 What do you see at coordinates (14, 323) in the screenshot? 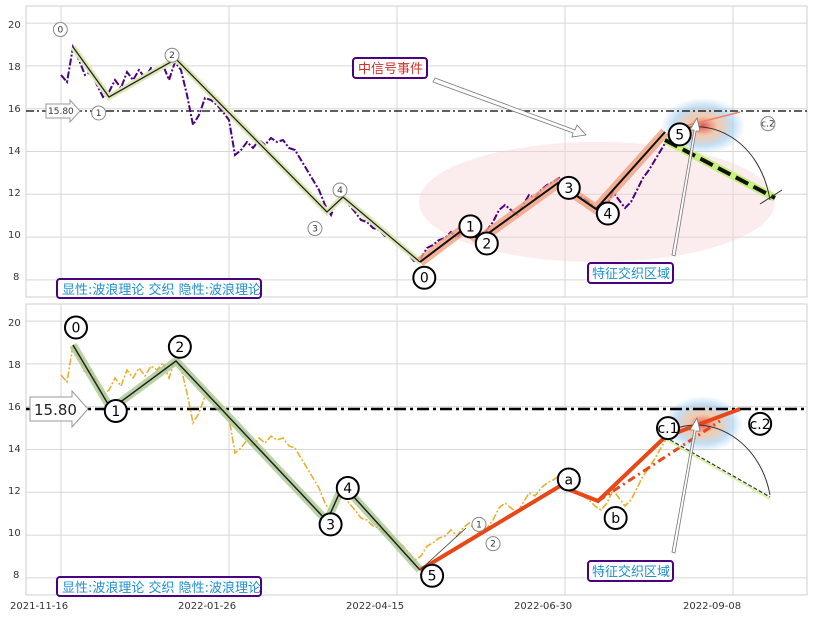
I see `bottom-y-tick-label: 20` at bounding box center [14, 323].